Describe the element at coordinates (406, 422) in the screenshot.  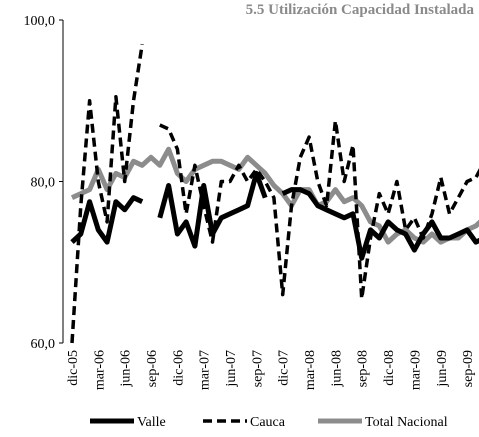
I see `legend-label: Total Nacional` at that location.